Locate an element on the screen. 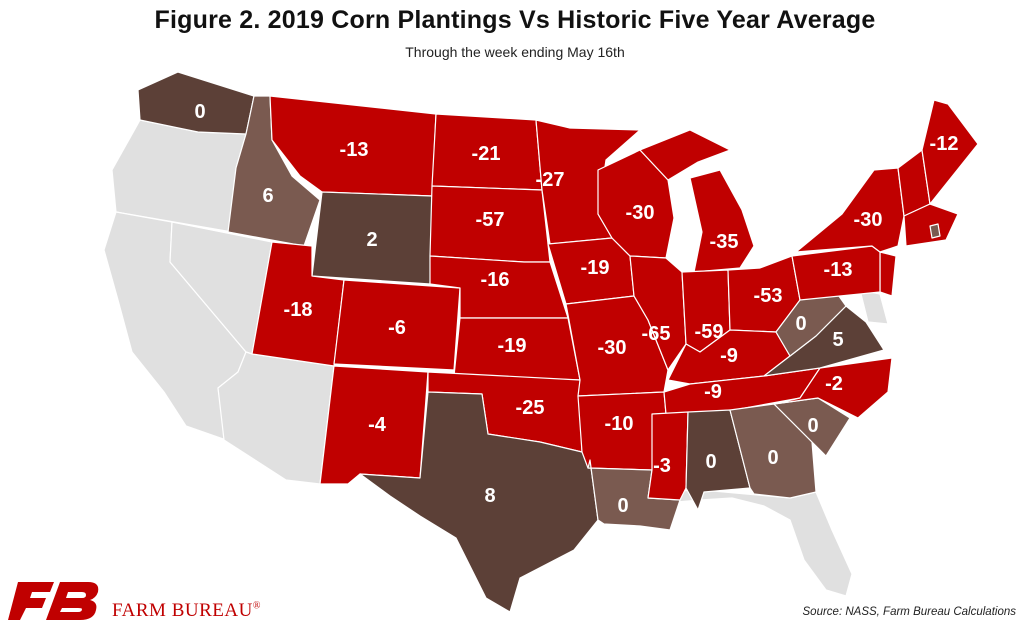 This screenshot has width=1030, height=628. state-MI is located at coordinates (685, 155).